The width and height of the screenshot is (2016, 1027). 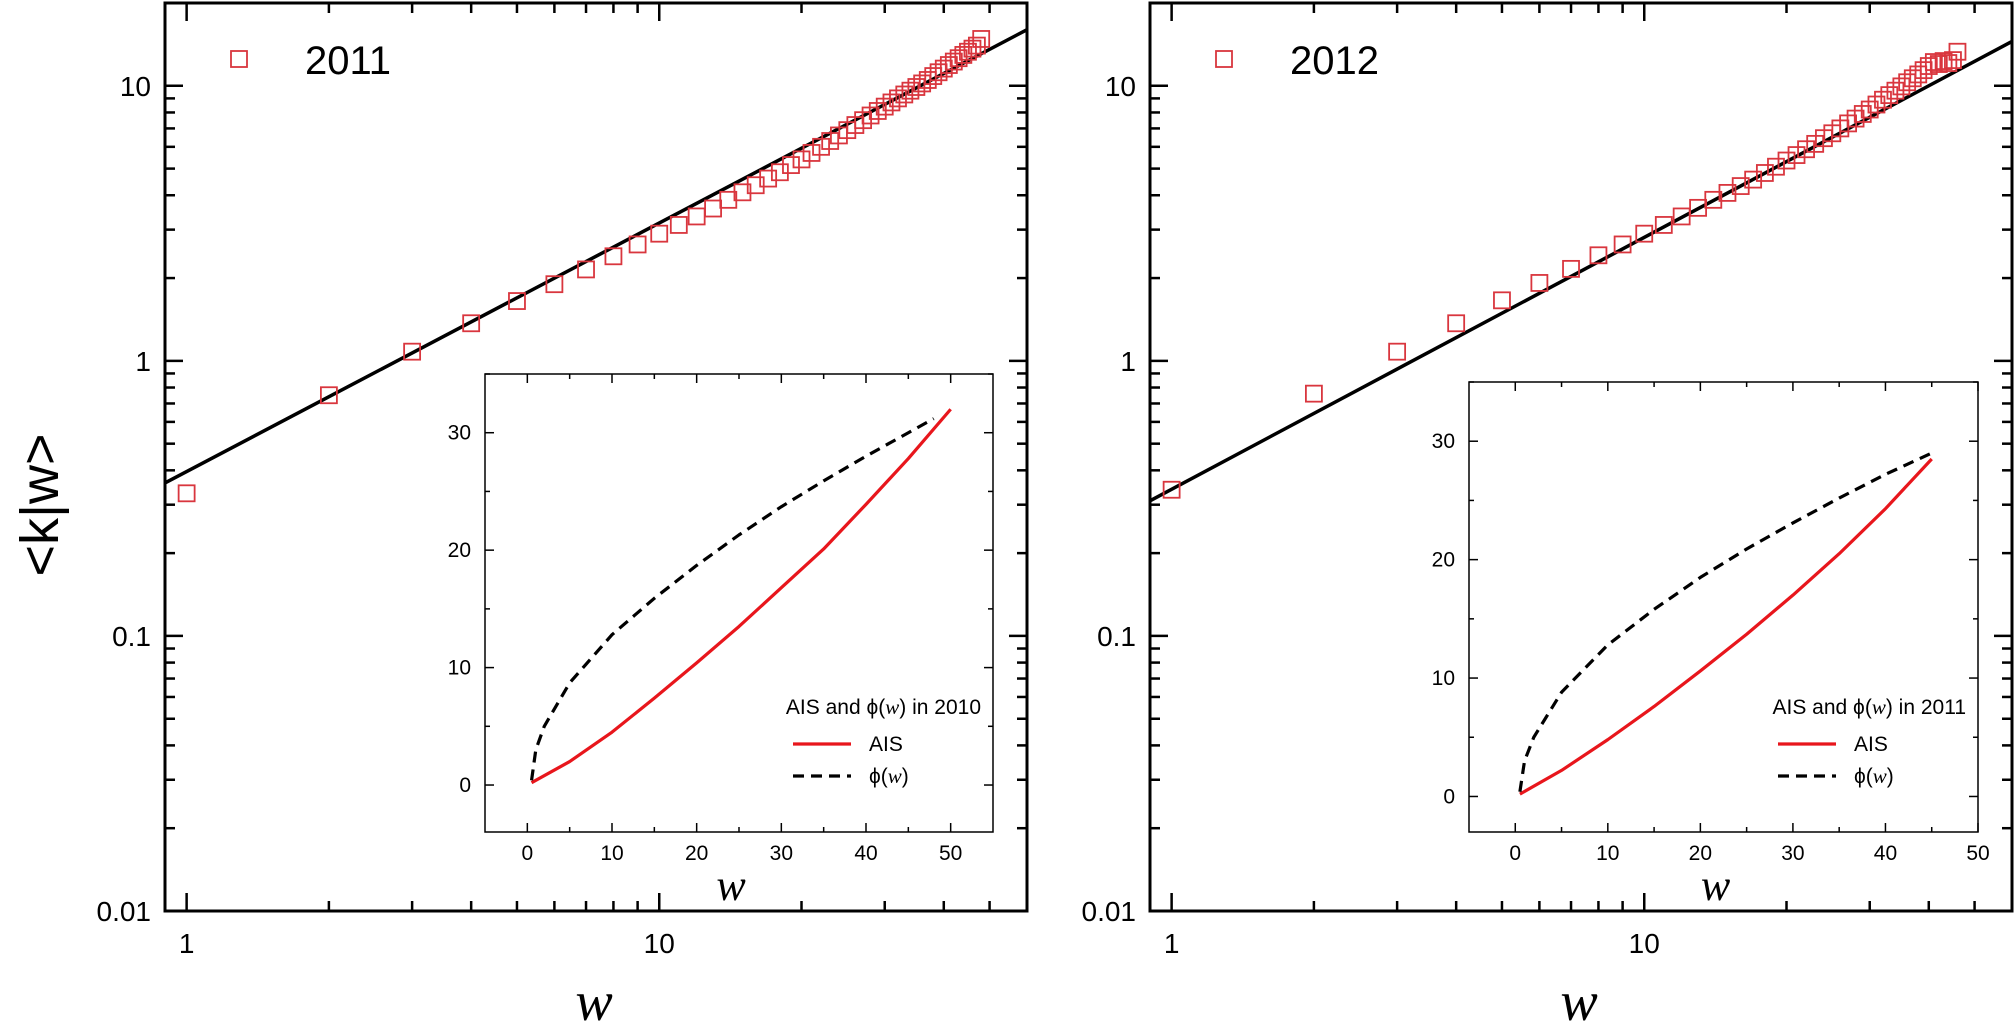 I want to click on inset-legend-title: AIS and ϕ(w) in 2010, so click(x=883, y=707).